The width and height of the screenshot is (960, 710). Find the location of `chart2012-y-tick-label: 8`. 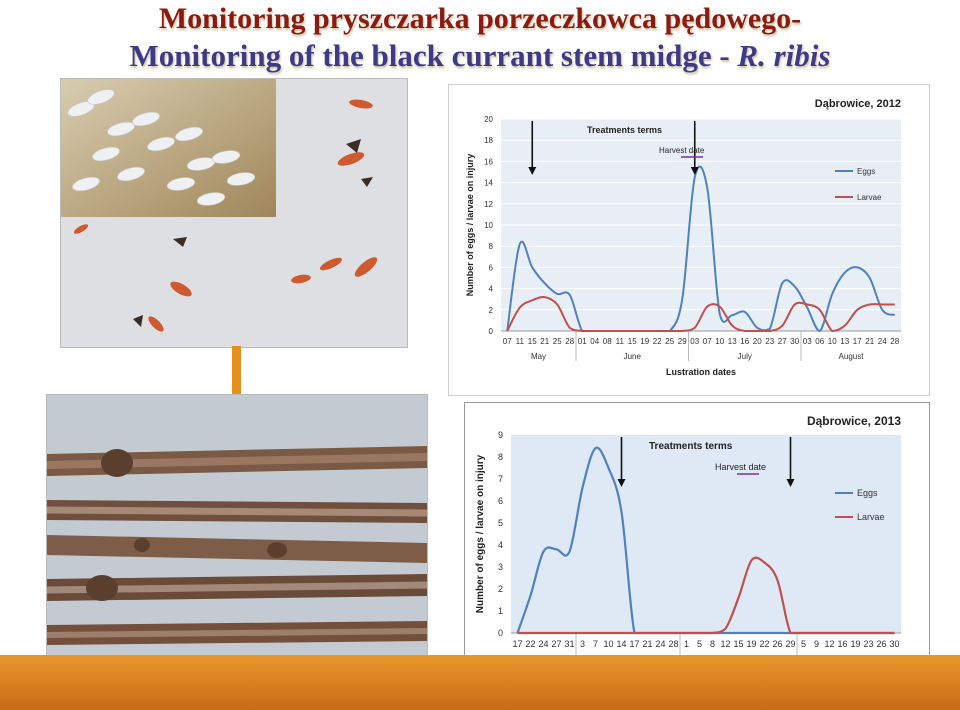

chart2012-y-tick-label: 8 is located at coordinates (491, 246).